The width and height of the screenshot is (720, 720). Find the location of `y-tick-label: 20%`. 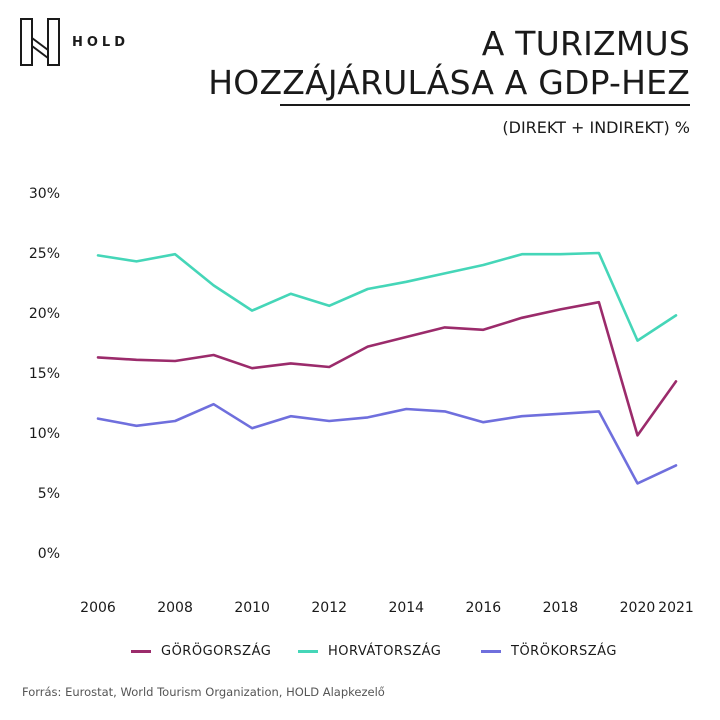

y-tick-label: 20% is located at coordinates (44, 314).